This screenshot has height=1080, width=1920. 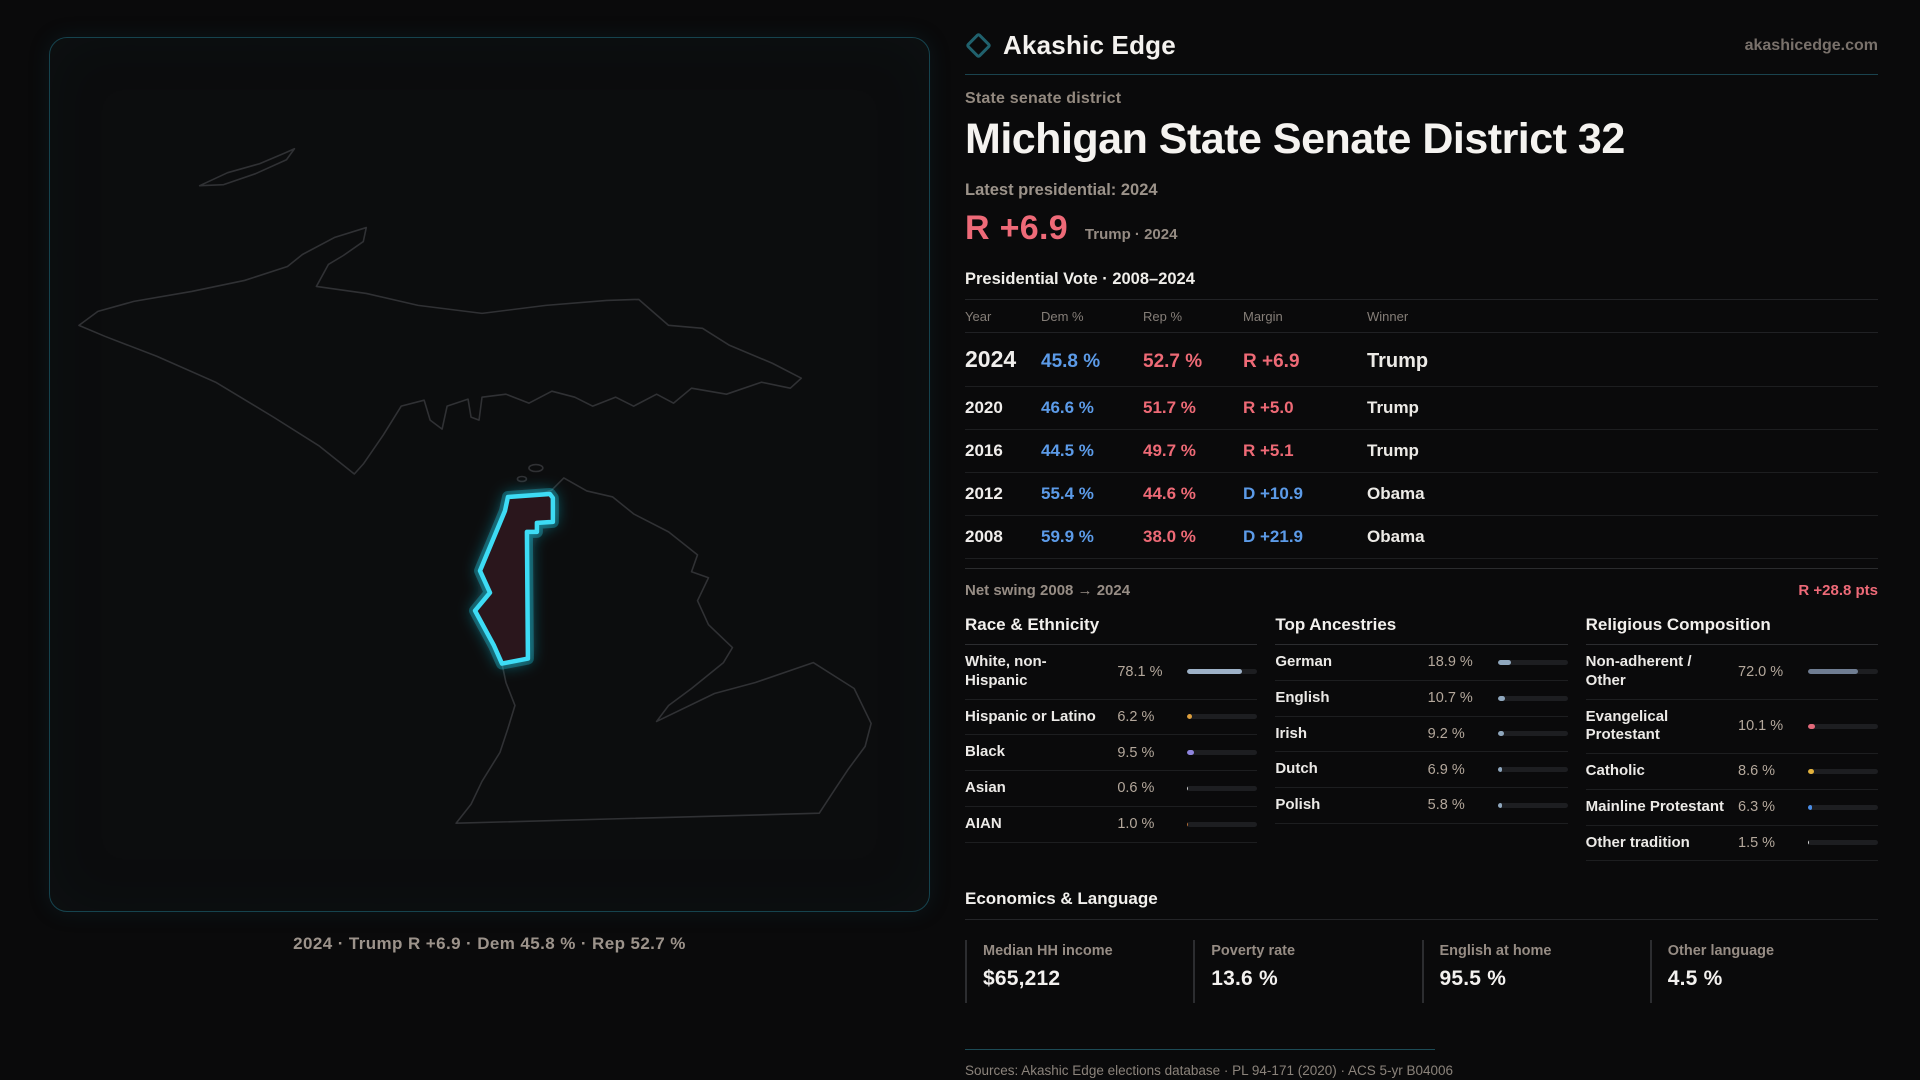 What do you see at coordinates (983, 823) in the screenshot?
I see `item-label: AIAN` at bounding box center [983, 823].